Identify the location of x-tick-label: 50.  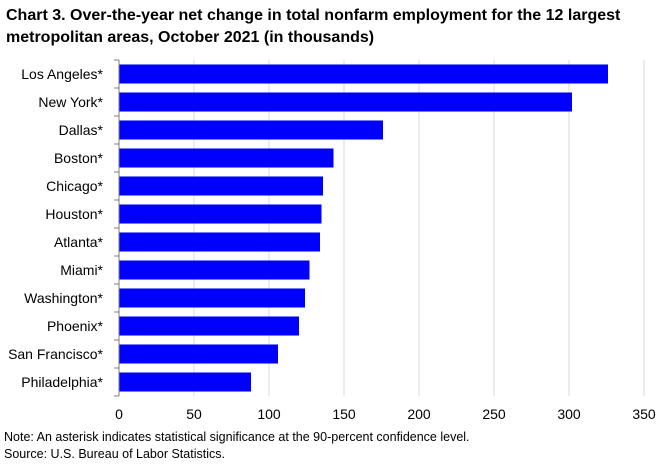
(194, 414).